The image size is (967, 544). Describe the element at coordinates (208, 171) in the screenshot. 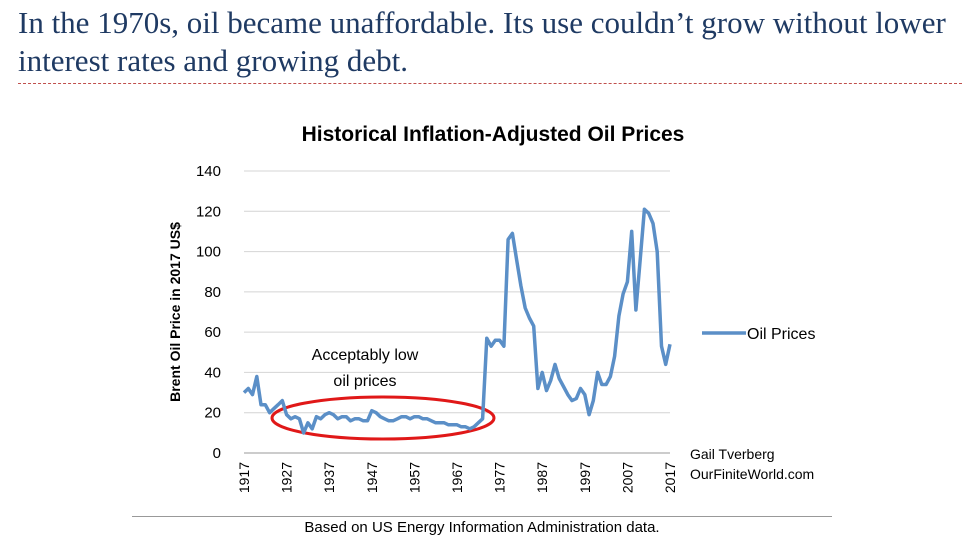

I see `y-tick-label-140: 140` at that location.